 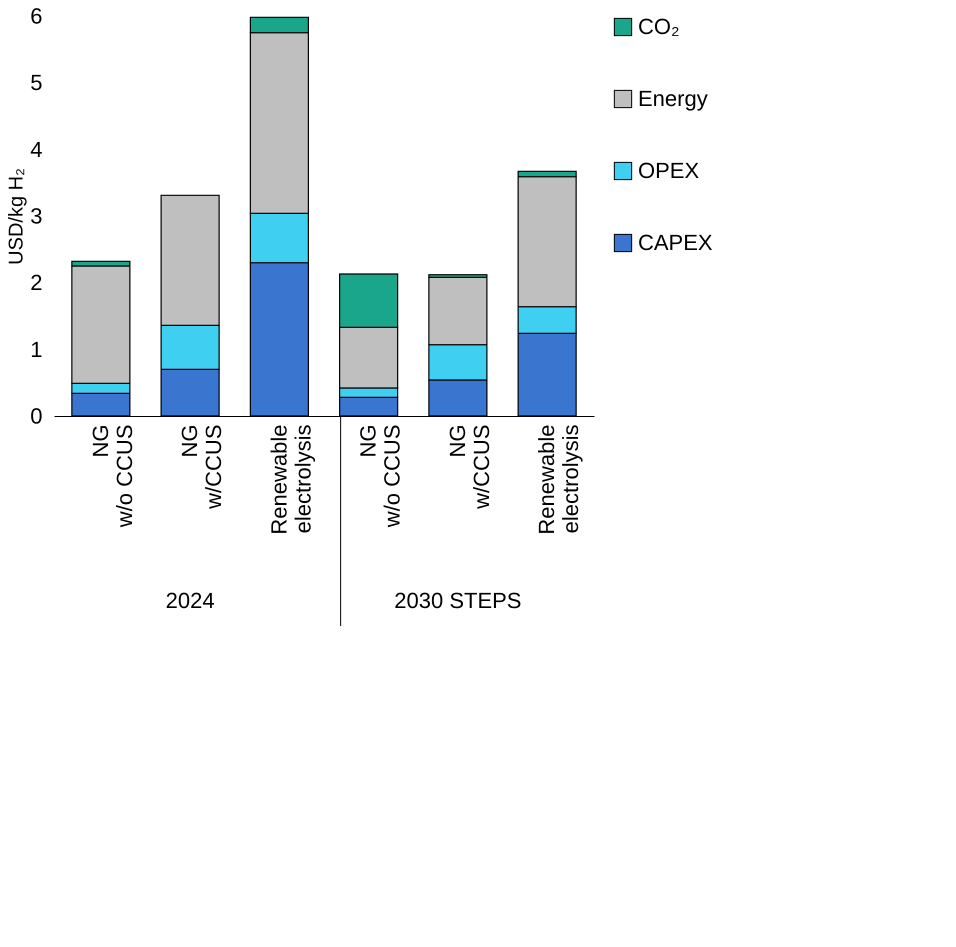 I want to click on y-tick-label: 5, so click(x=36, y=83).